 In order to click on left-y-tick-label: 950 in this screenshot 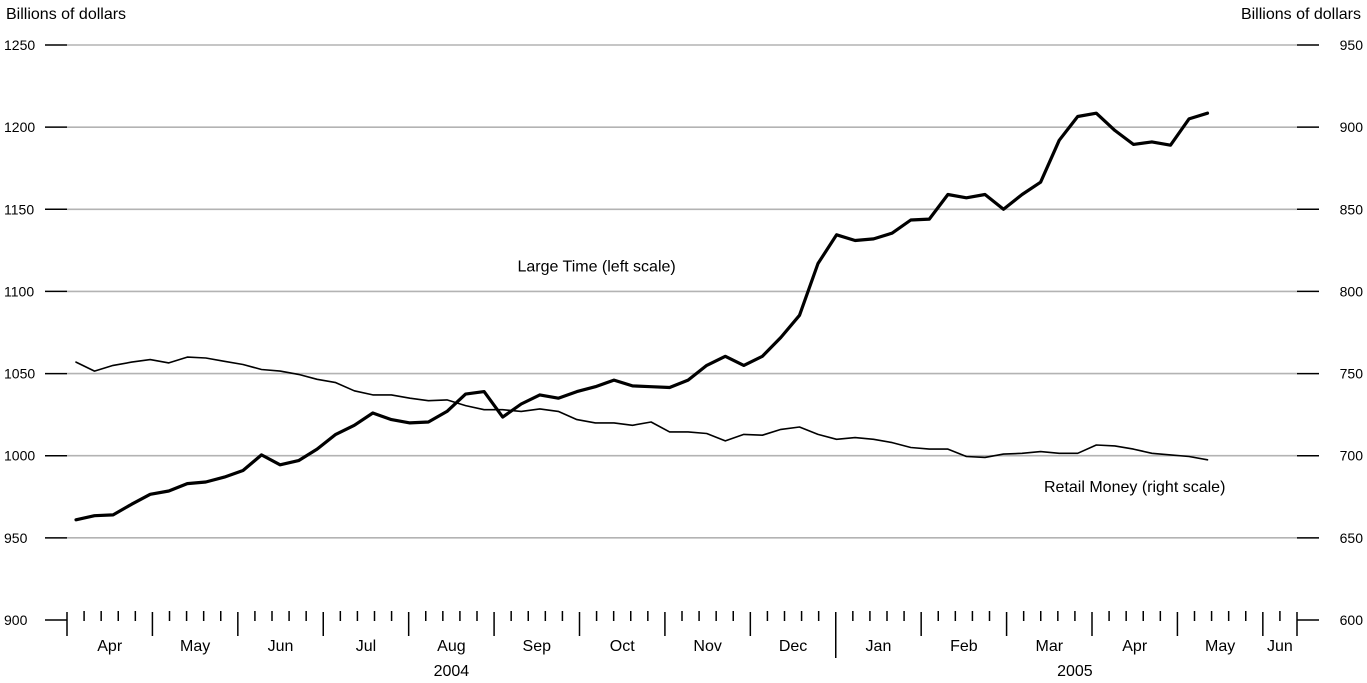, I will do `click(16, 538)`.